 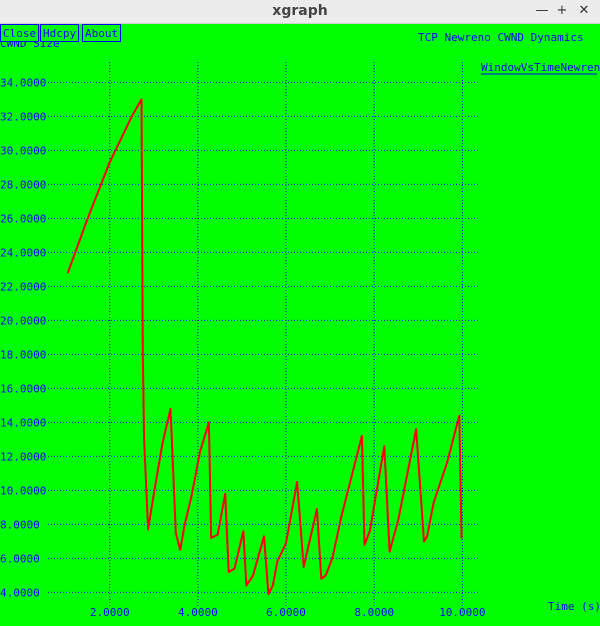 I want to click on y-tick-label: 20.0000, so click(x=23, y=320).